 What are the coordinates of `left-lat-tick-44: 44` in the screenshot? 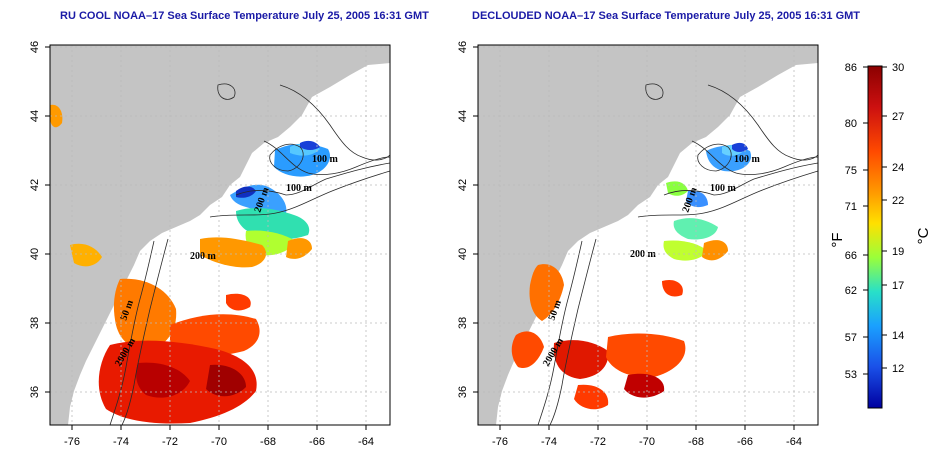 It's located at (35, 116).